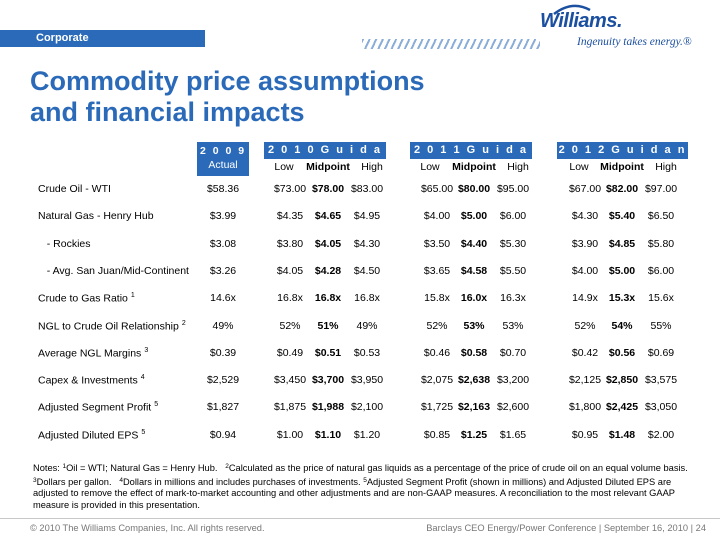  I want to click on section-label: Corporate, so click(62, 38).